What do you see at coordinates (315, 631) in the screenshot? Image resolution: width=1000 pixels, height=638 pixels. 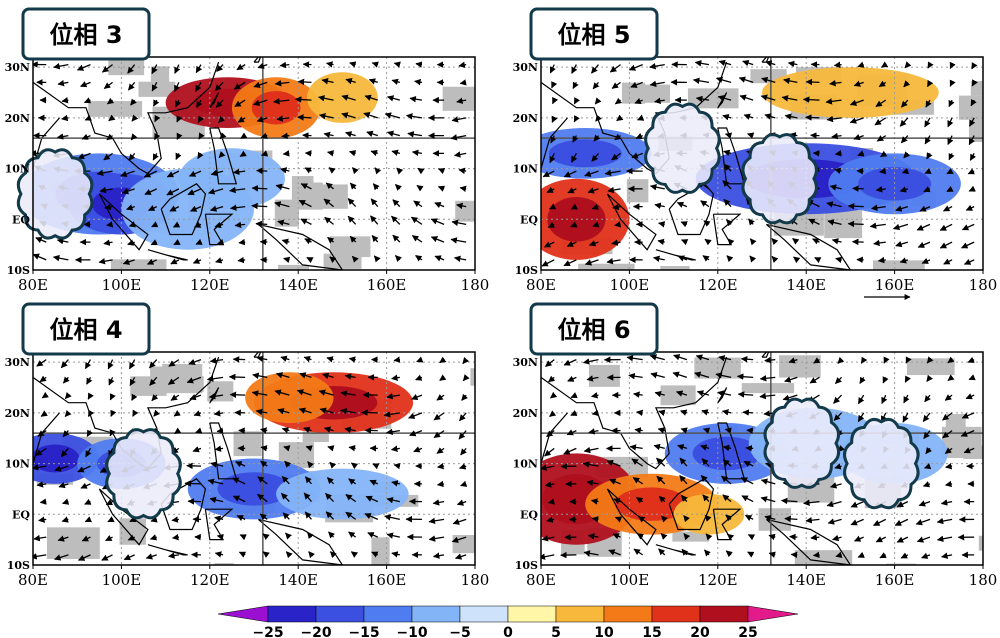 I see `colorbar-label: −20` at bounding box center [315, 631].